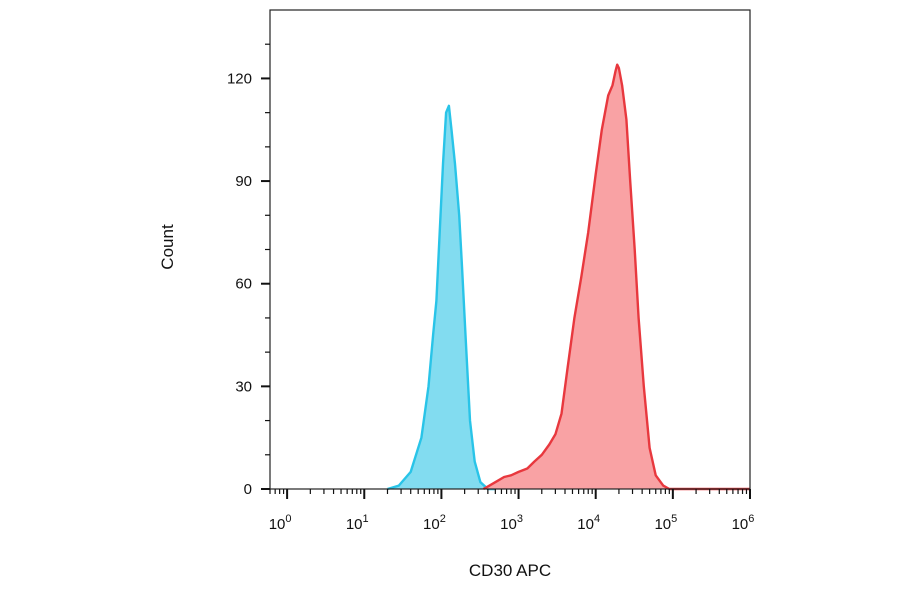 This screenshot has width=900, height=594. What do you see at coordinates (248, 489) in the screenshot?
I see `y-tick-label-0: 0` at bounding box center [248, 489].